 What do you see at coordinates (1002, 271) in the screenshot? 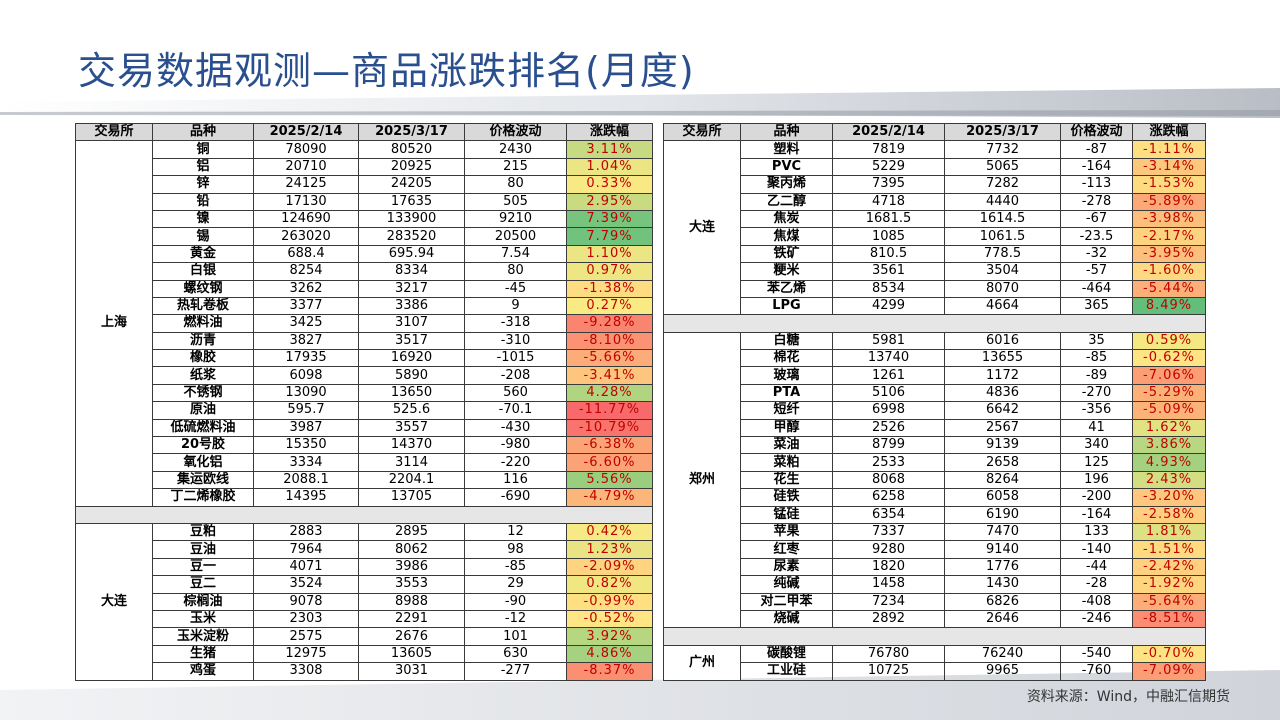
I see `value: 3504` at bounding box center [1002, 271].